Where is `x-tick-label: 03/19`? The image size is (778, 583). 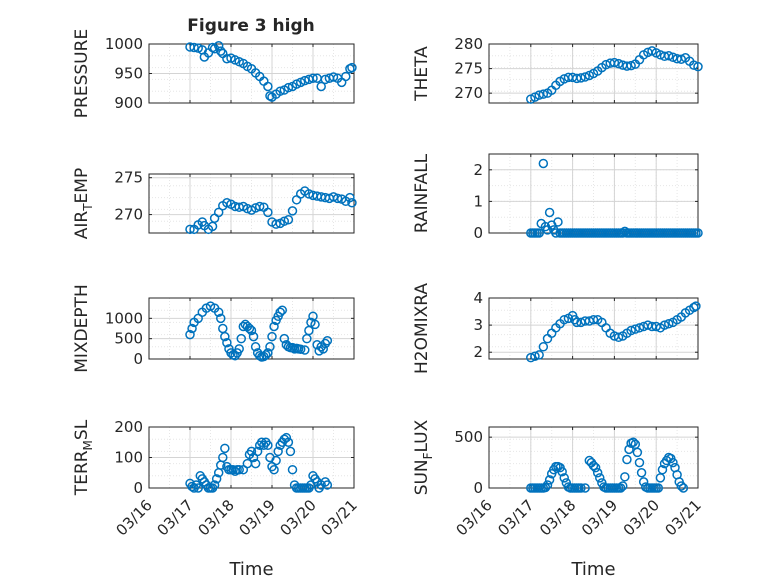 x-tick-label: 03/19 is located at coordinates (599, 517).